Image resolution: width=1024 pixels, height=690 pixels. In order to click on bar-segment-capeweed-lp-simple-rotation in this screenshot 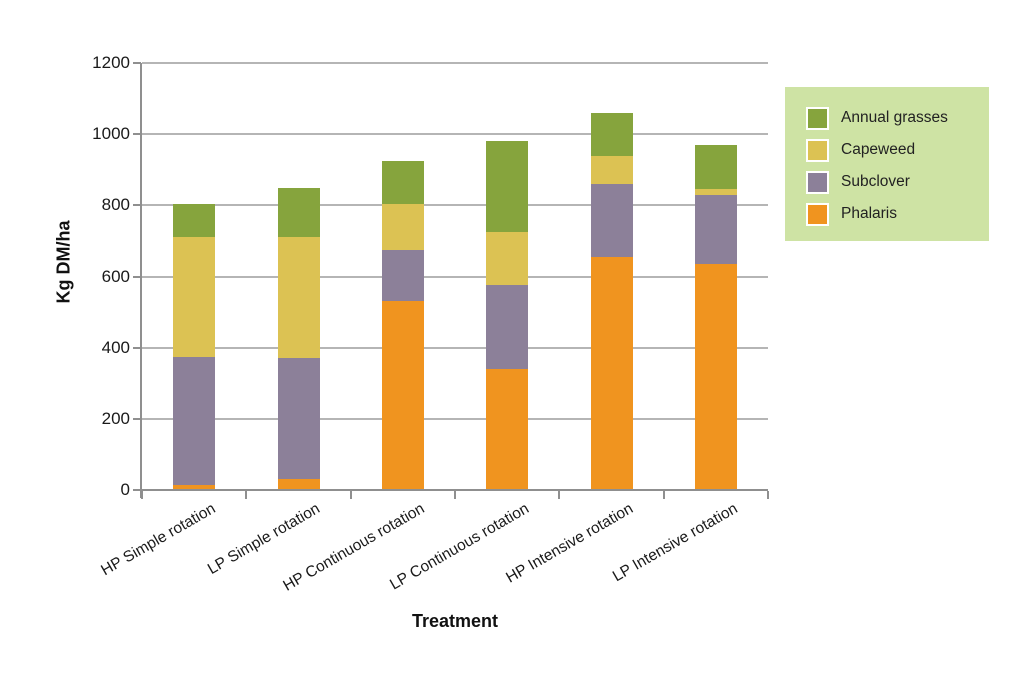, I will do `click(298, 298)`.